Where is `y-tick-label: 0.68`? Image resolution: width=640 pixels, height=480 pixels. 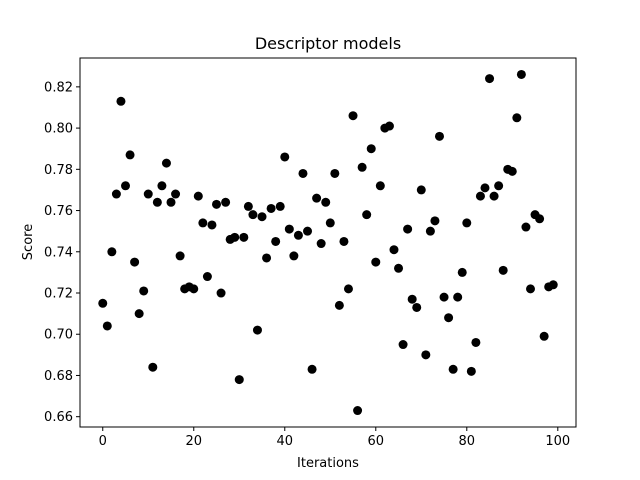
y-tick-label: 0.68 is located at coordinates (58, 376).